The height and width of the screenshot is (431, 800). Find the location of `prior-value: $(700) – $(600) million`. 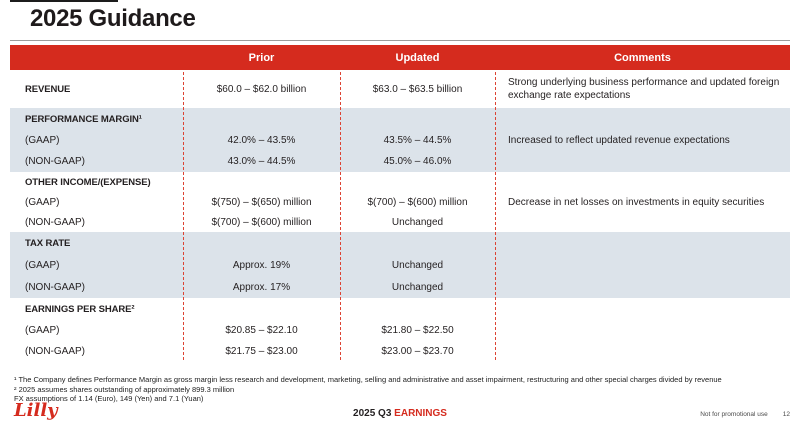

prior-value: $(700) – $(600) million is located at coordinates (261, 222).